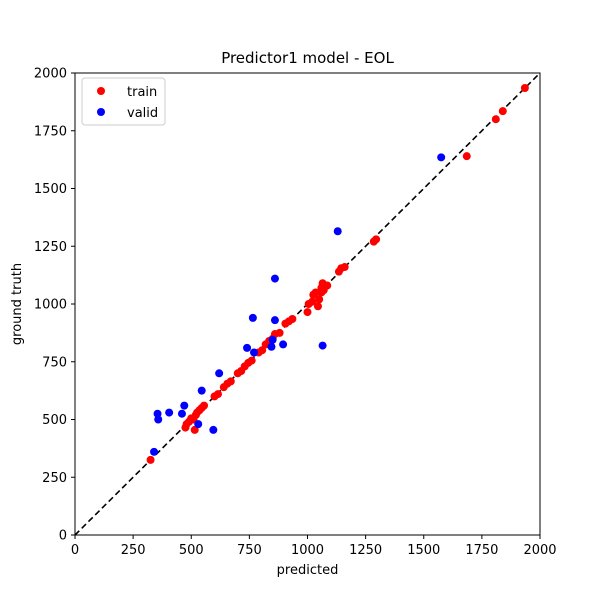 This screenshot has width=600, height=600. What do you see at coordinates (133, 550) in the screenshot?
I see `x-tick-label: 250` at bounding box center [133, 550].